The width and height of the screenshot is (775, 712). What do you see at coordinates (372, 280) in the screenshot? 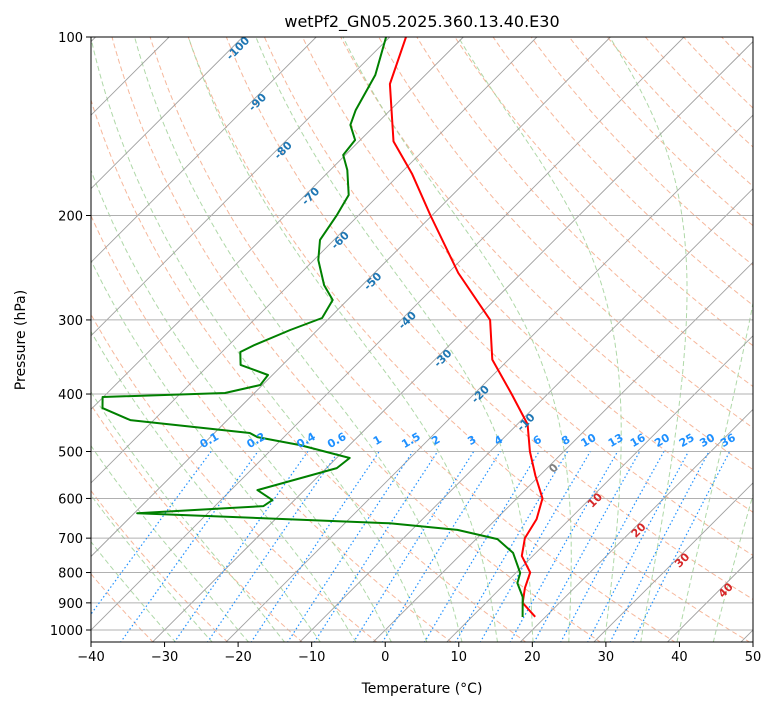
I see `isotherm-label: -50` at bounding box center [372, 280].